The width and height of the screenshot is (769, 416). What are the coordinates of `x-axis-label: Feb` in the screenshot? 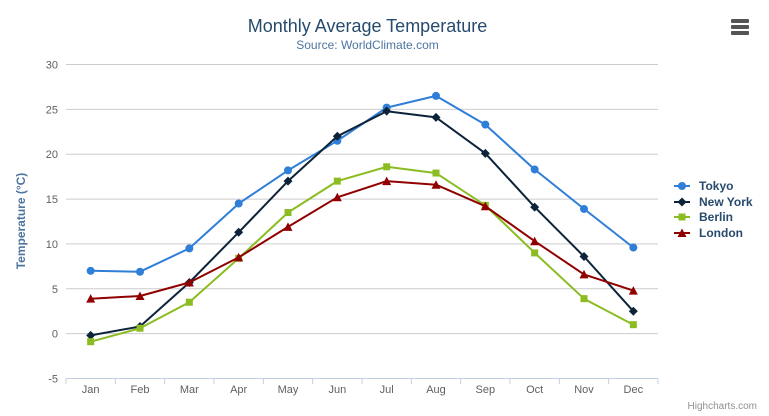 It's located at (140, 390).